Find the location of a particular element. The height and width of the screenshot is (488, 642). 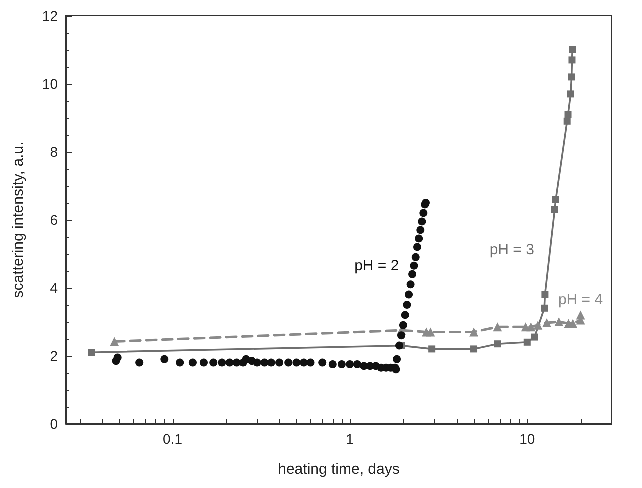

x-tick-label: 0.1 is located at coordinates (173, 439).